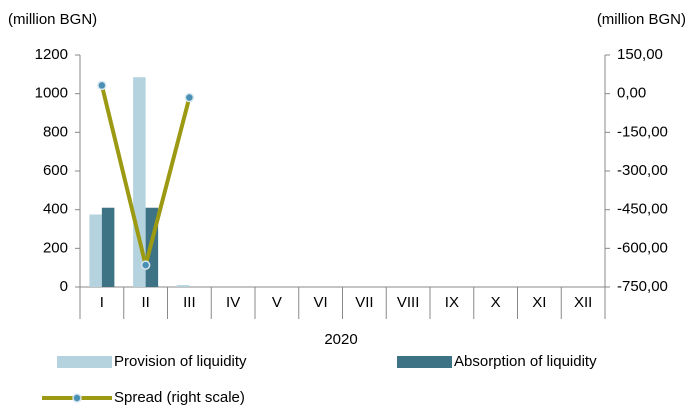 This screenshot has height=417, width=689. I want to click on x-tick-label: IV, so click(233, 302).